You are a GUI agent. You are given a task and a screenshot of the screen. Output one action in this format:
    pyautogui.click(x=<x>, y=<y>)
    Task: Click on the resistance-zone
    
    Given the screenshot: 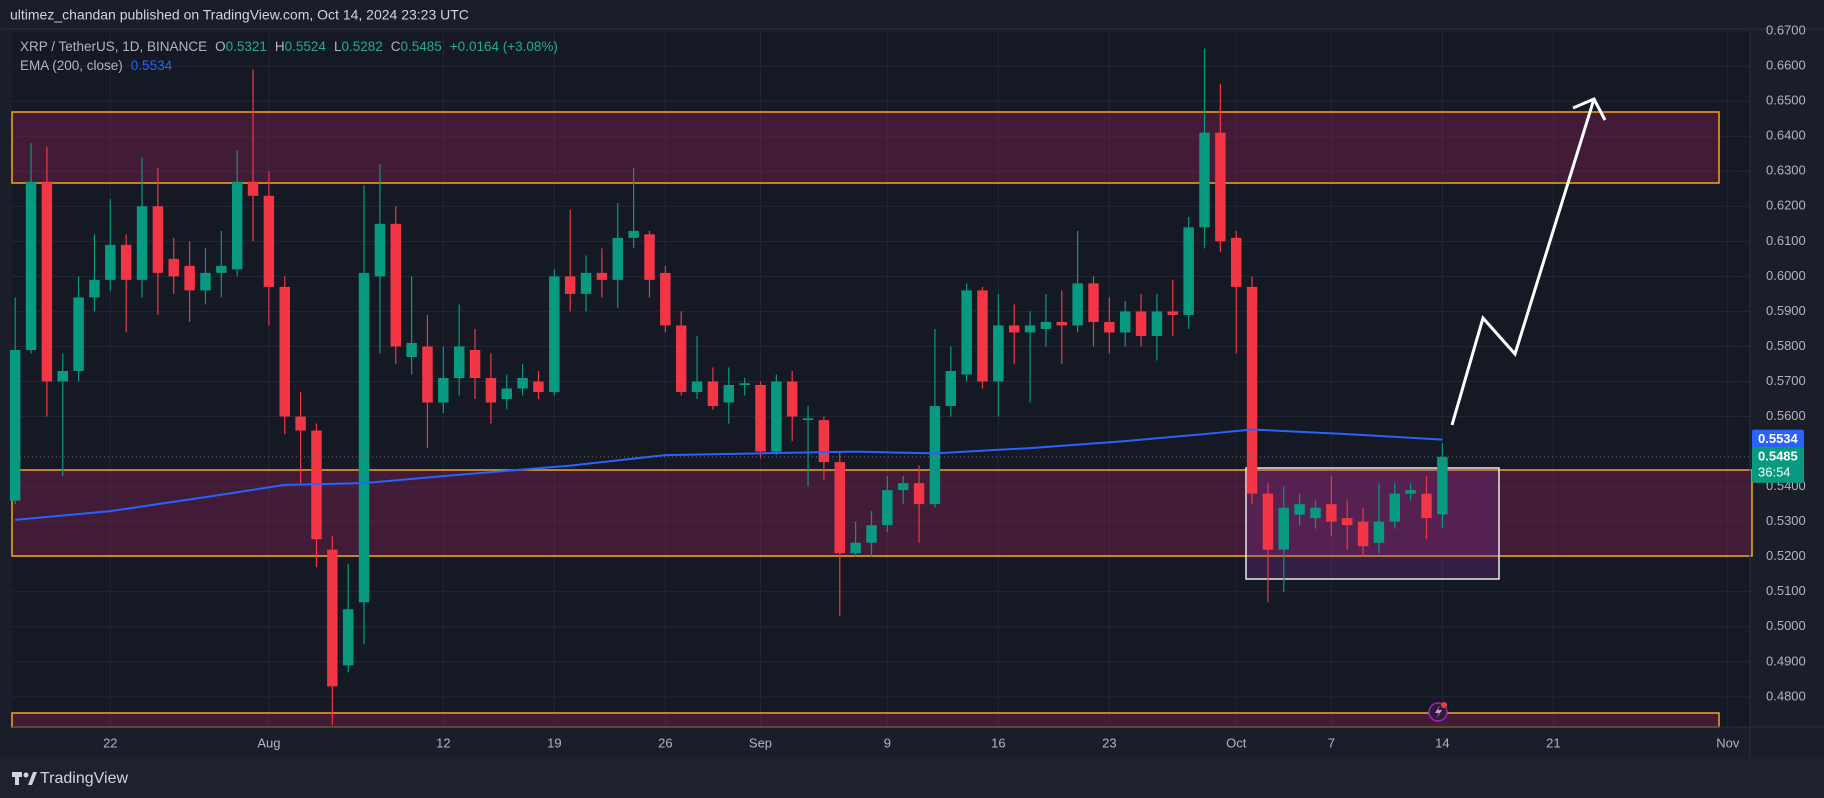 What is the action you would take?
    pyautogui.click(x=865, y=147)
    